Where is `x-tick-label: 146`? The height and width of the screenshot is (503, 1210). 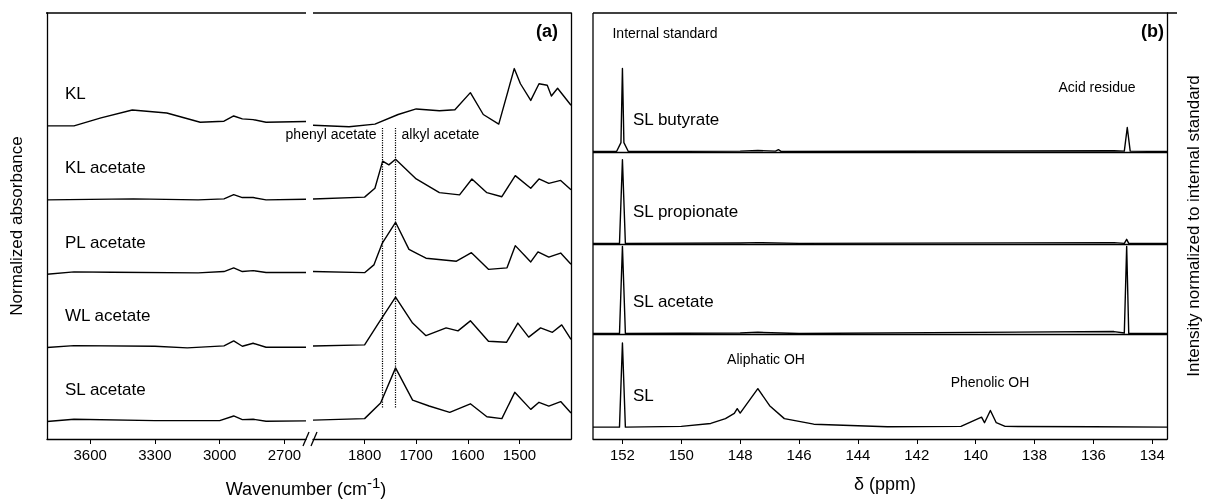
x-tick-label: 146 is located at coordinates (799, 454).